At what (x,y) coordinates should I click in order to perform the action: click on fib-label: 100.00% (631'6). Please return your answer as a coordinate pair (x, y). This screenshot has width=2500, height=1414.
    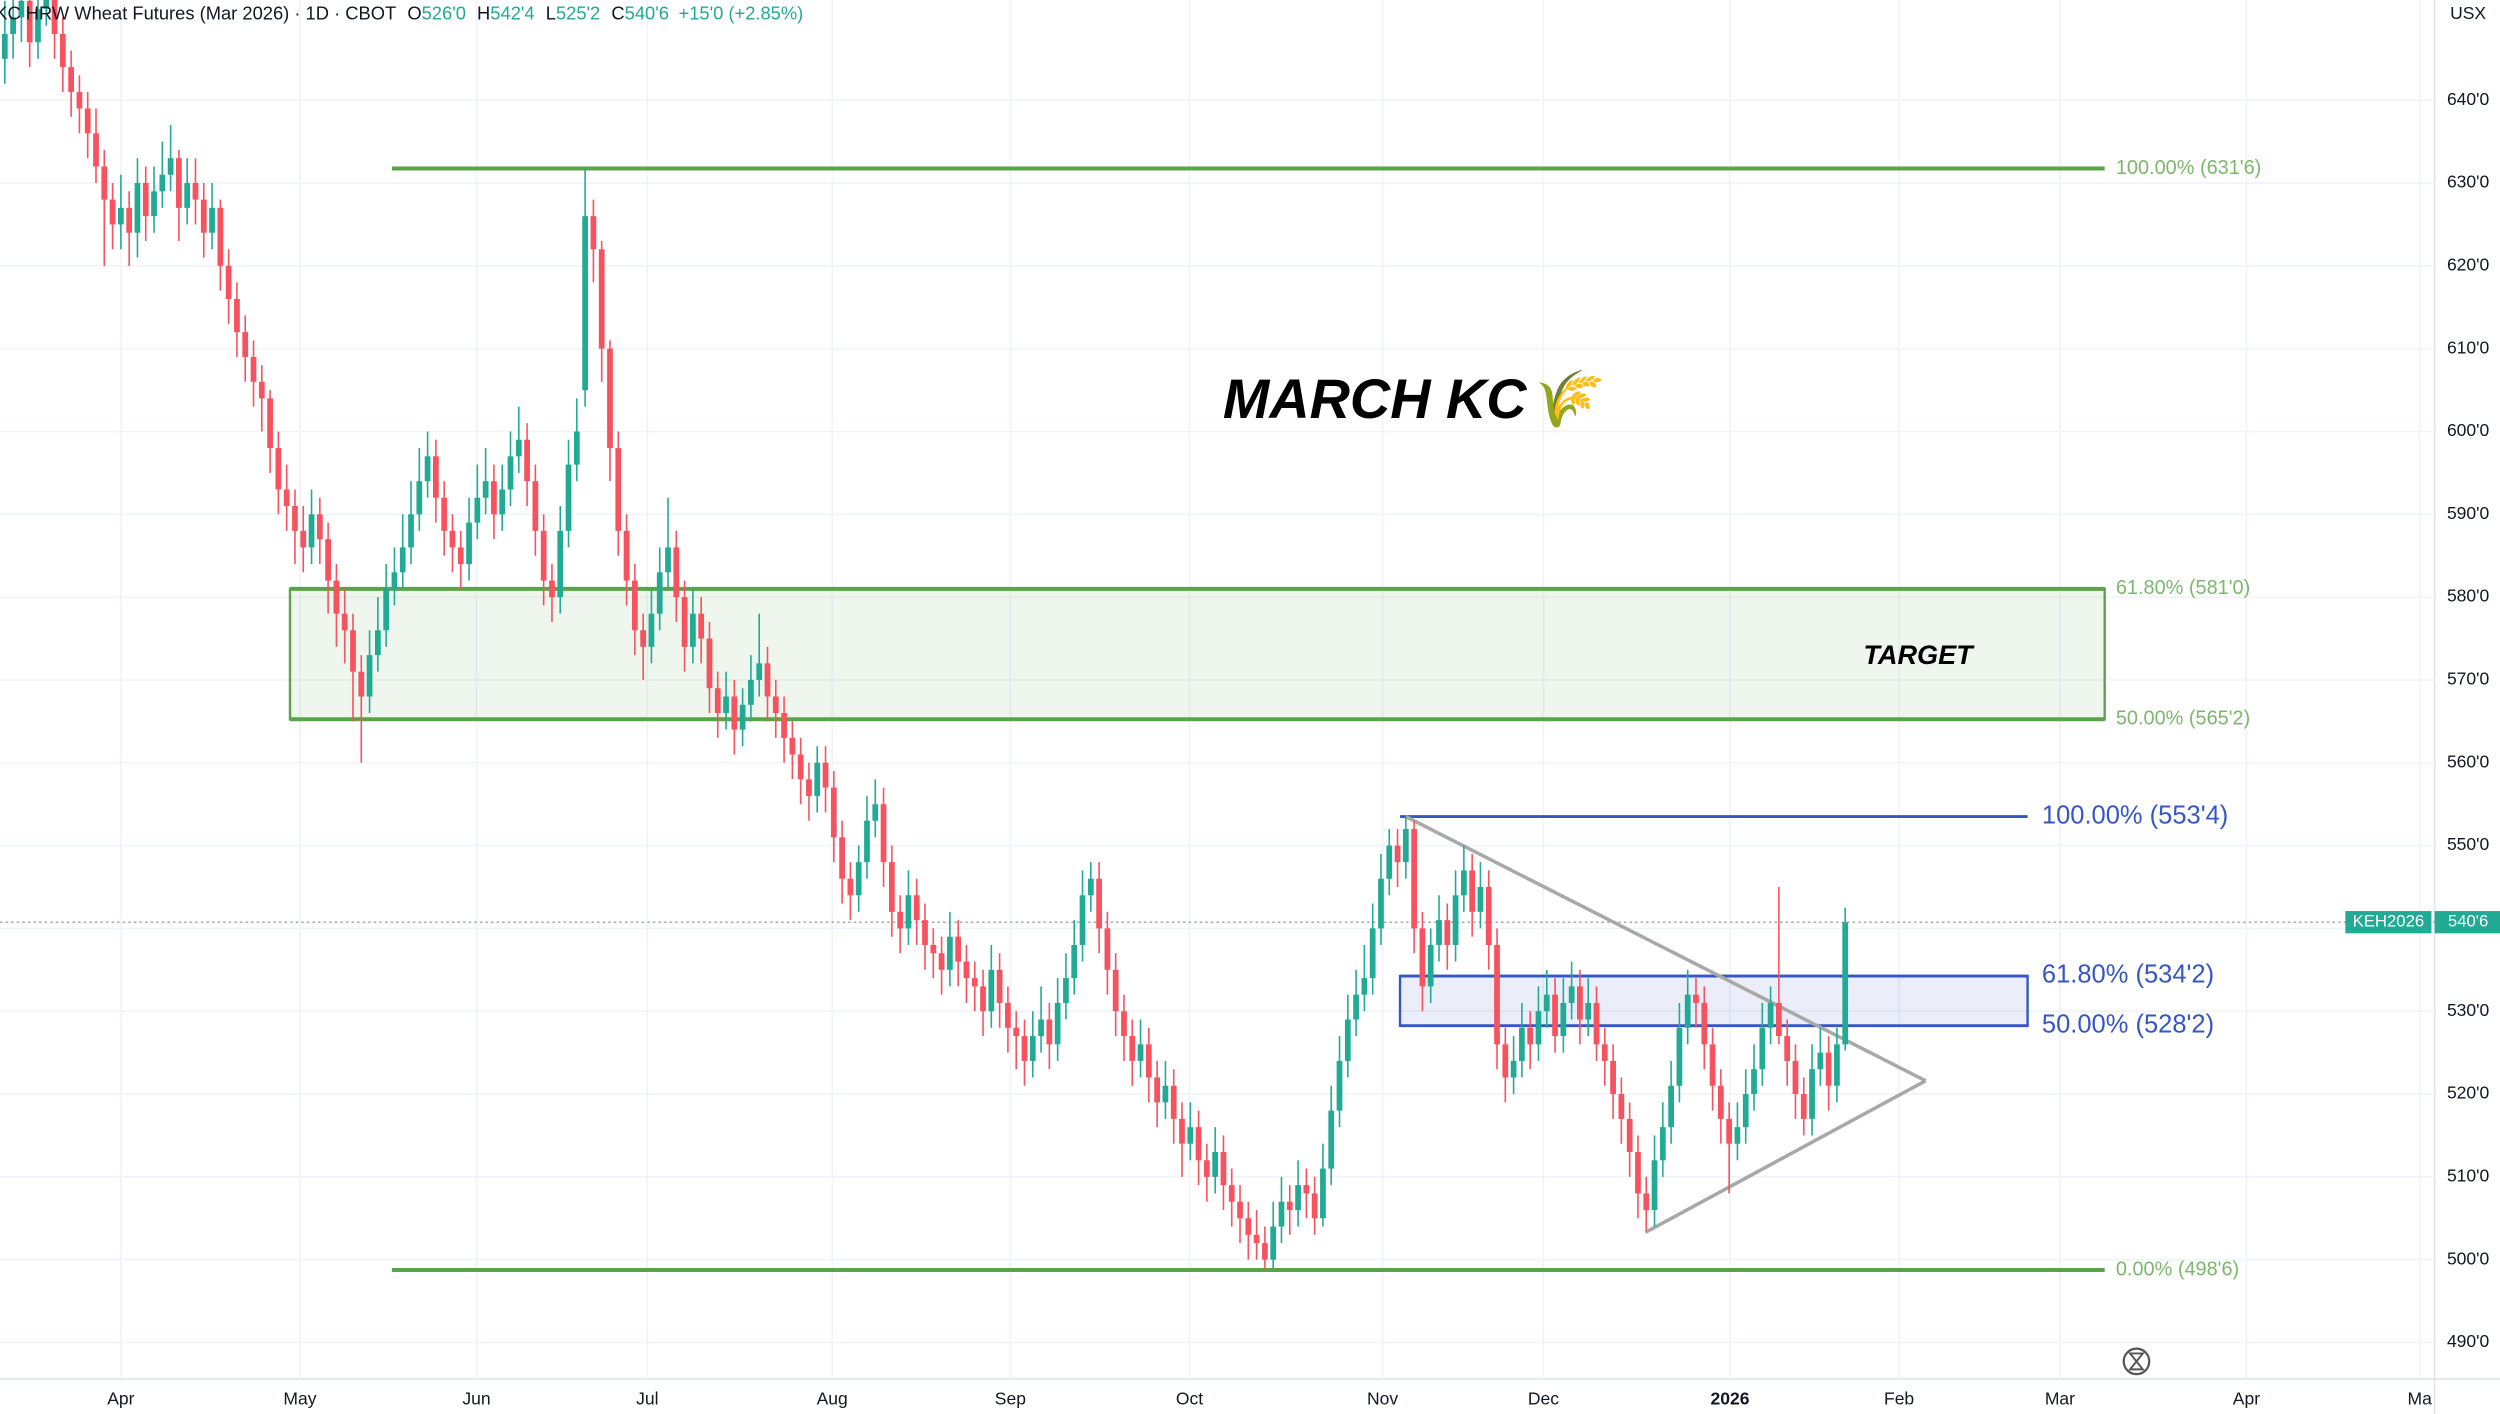
    Looking at the image, I should click on (2188, 168).